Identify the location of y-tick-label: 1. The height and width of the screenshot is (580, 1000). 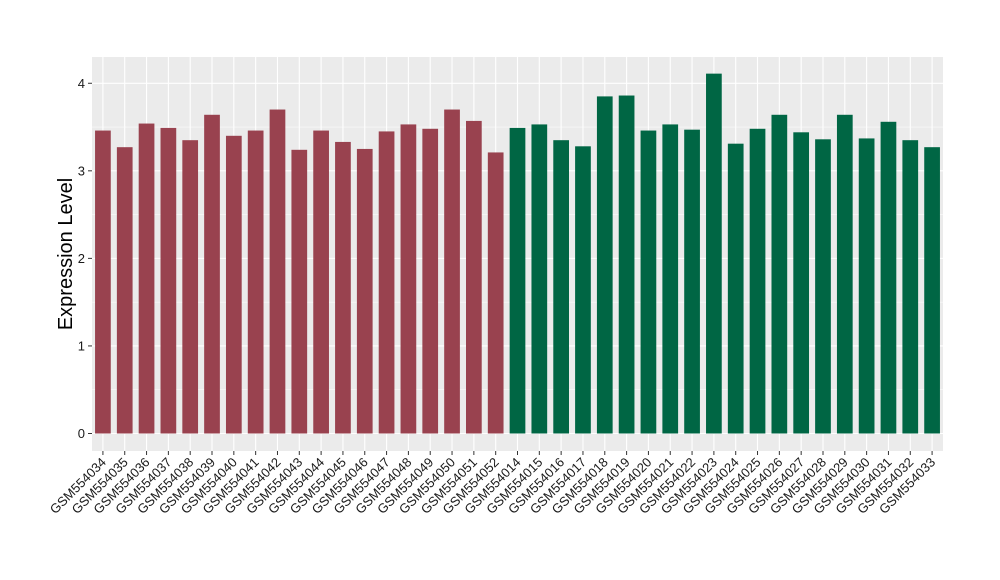
(81, 345).